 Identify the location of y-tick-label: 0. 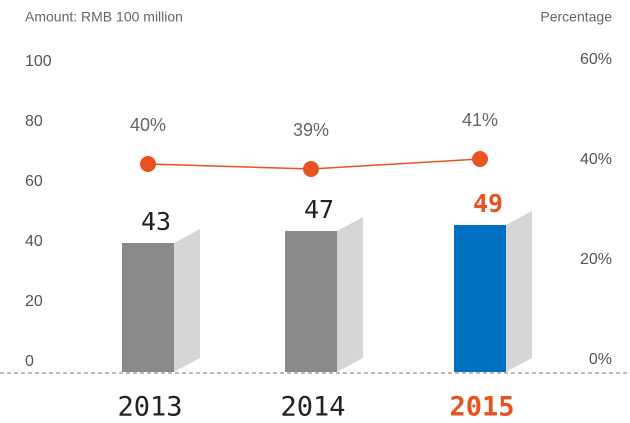
(29, 361).